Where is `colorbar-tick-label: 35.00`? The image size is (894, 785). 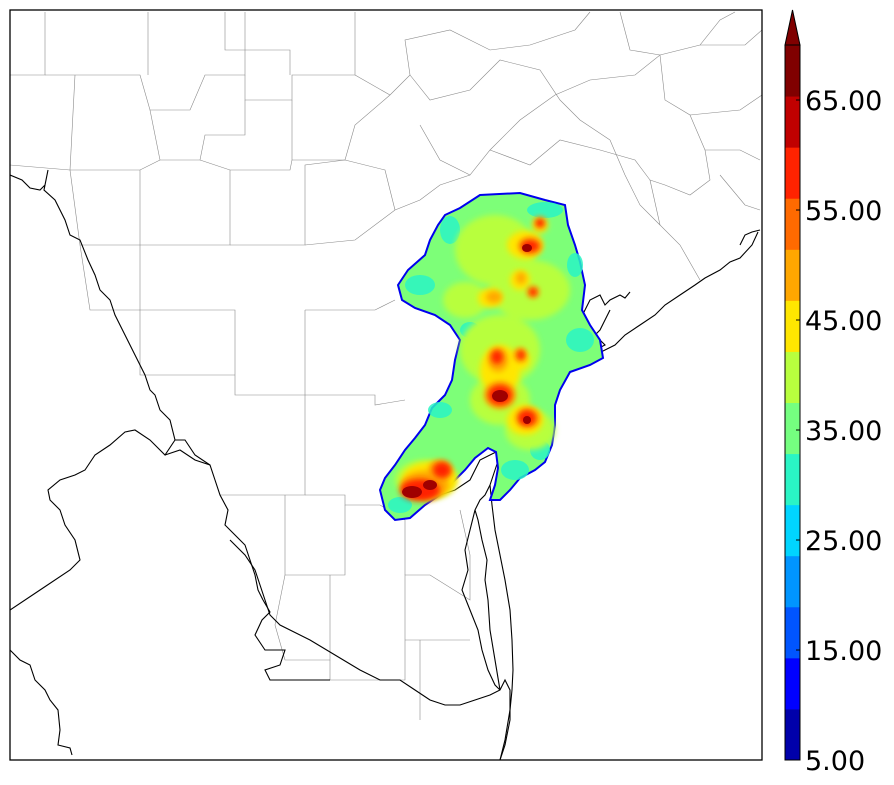
colorbar-tick-label: 35.00 is located at coordinates (843, 431).